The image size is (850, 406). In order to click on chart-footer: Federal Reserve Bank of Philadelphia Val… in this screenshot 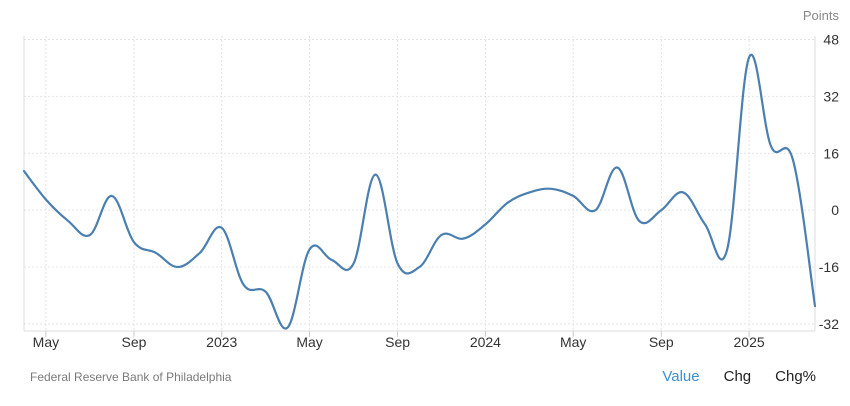, I will do `click(425, 378)`.